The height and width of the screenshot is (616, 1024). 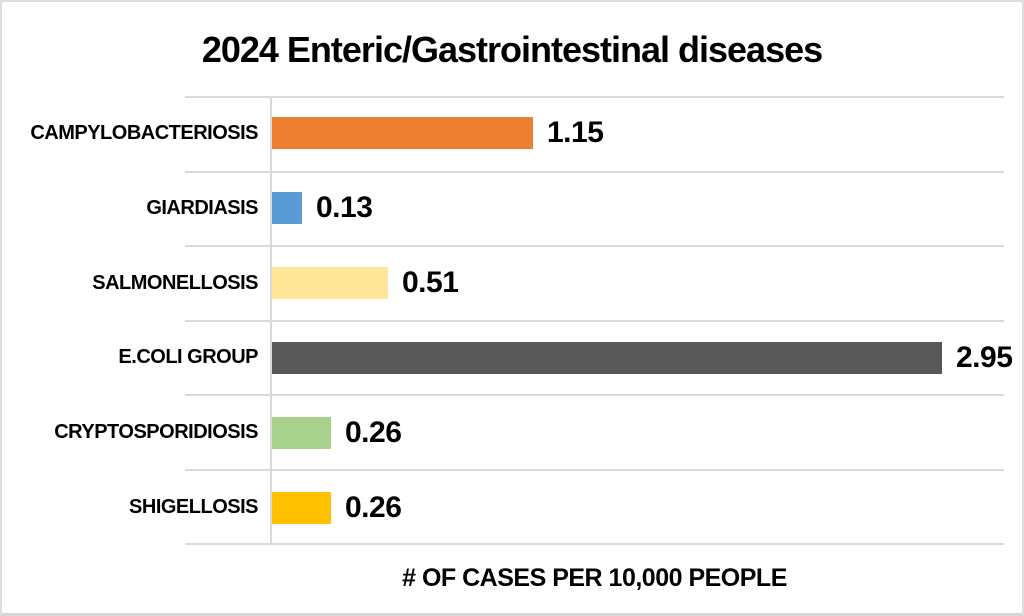 I want to click on bar-row: CAMPYLOBACTERIOSIS 1.15, so click(x=503, y=133).